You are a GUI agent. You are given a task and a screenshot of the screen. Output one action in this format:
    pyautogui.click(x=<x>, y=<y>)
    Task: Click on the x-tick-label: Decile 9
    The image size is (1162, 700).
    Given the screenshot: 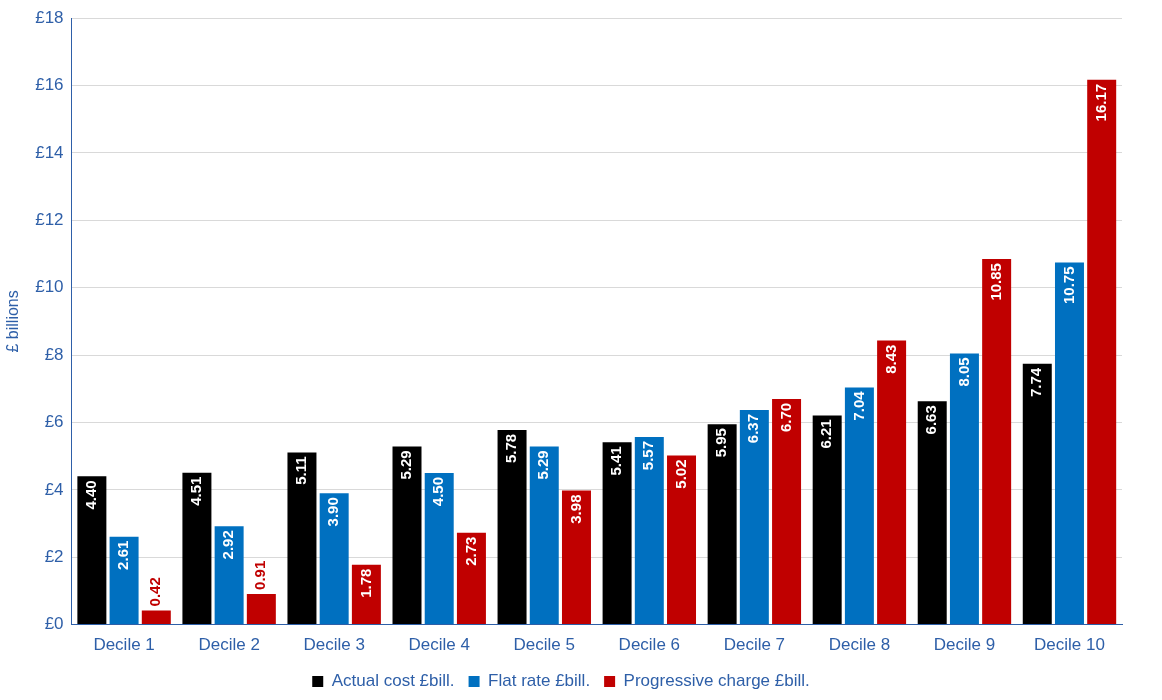 What is the action you would take?
    pyautogui.click(x=964, y=645)
    